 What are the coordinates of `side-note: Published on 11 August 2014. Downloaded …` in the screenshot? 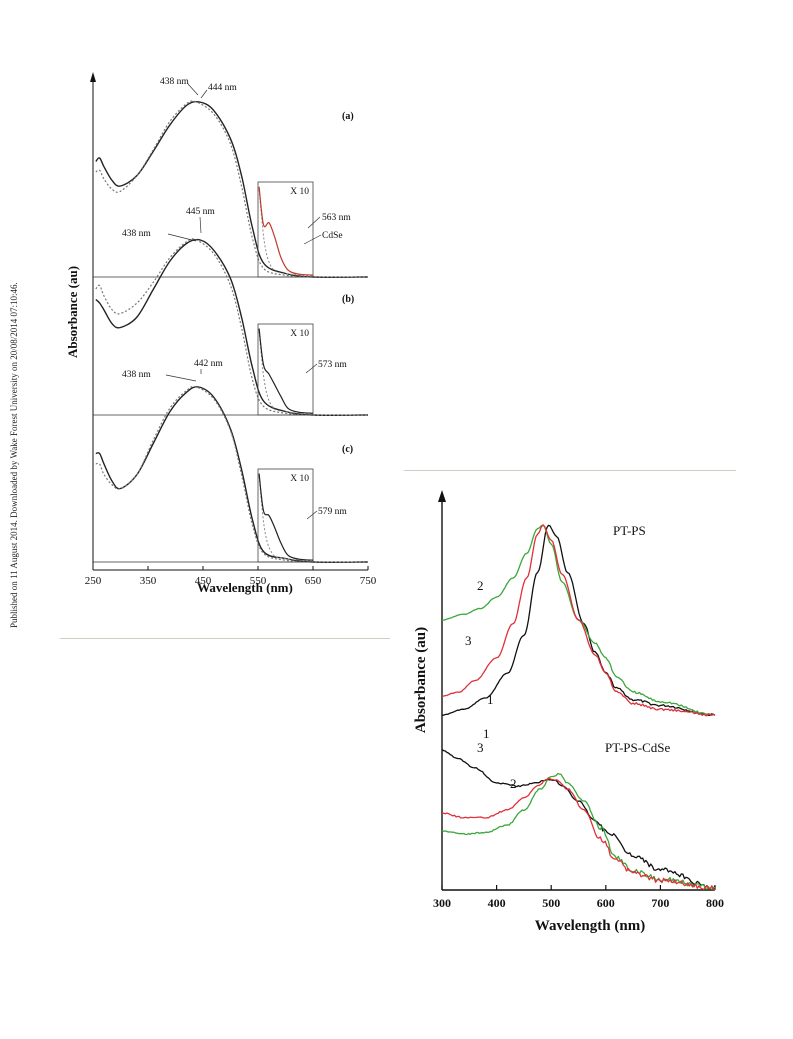 It's located at (14, 455).